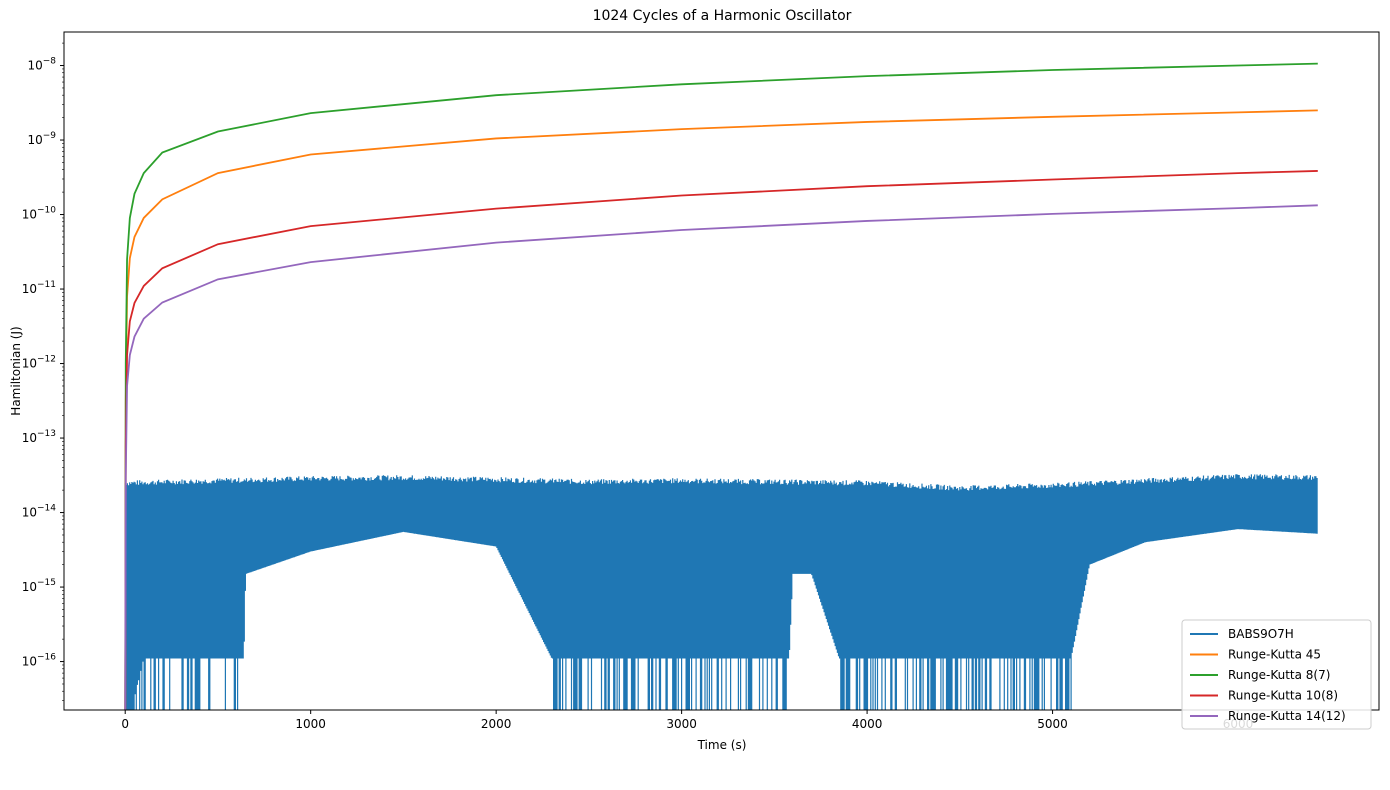 This screenshot has width=1390, height=790. What do you see at coordinates (867, 724) in the screenshot?
I see `x-tick-label: 4000` at bounding box center [867, 724].